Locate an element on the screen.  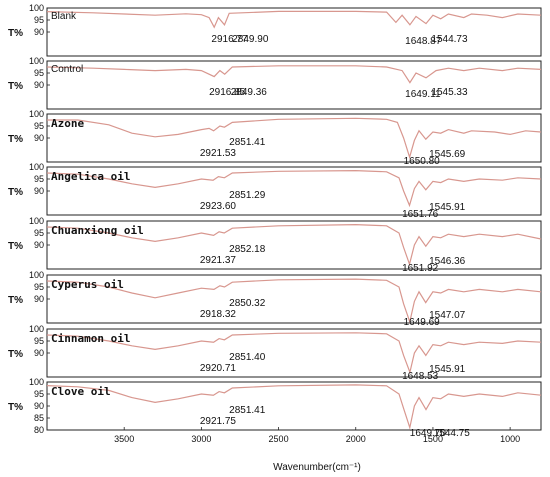
peak-label: 1648.53 is located at coordinates (420, 376).